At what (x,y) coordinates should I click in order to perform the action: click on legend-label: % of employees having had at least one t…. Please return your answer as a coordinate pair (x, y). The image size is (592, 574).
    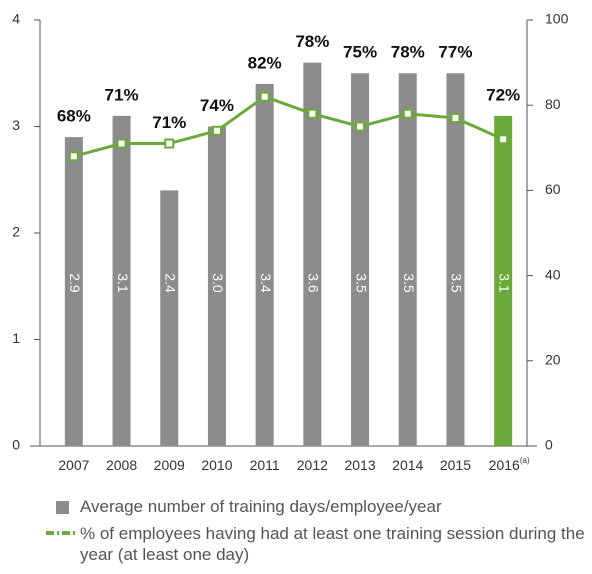
    Looking at the image, I should click on (332, 544).